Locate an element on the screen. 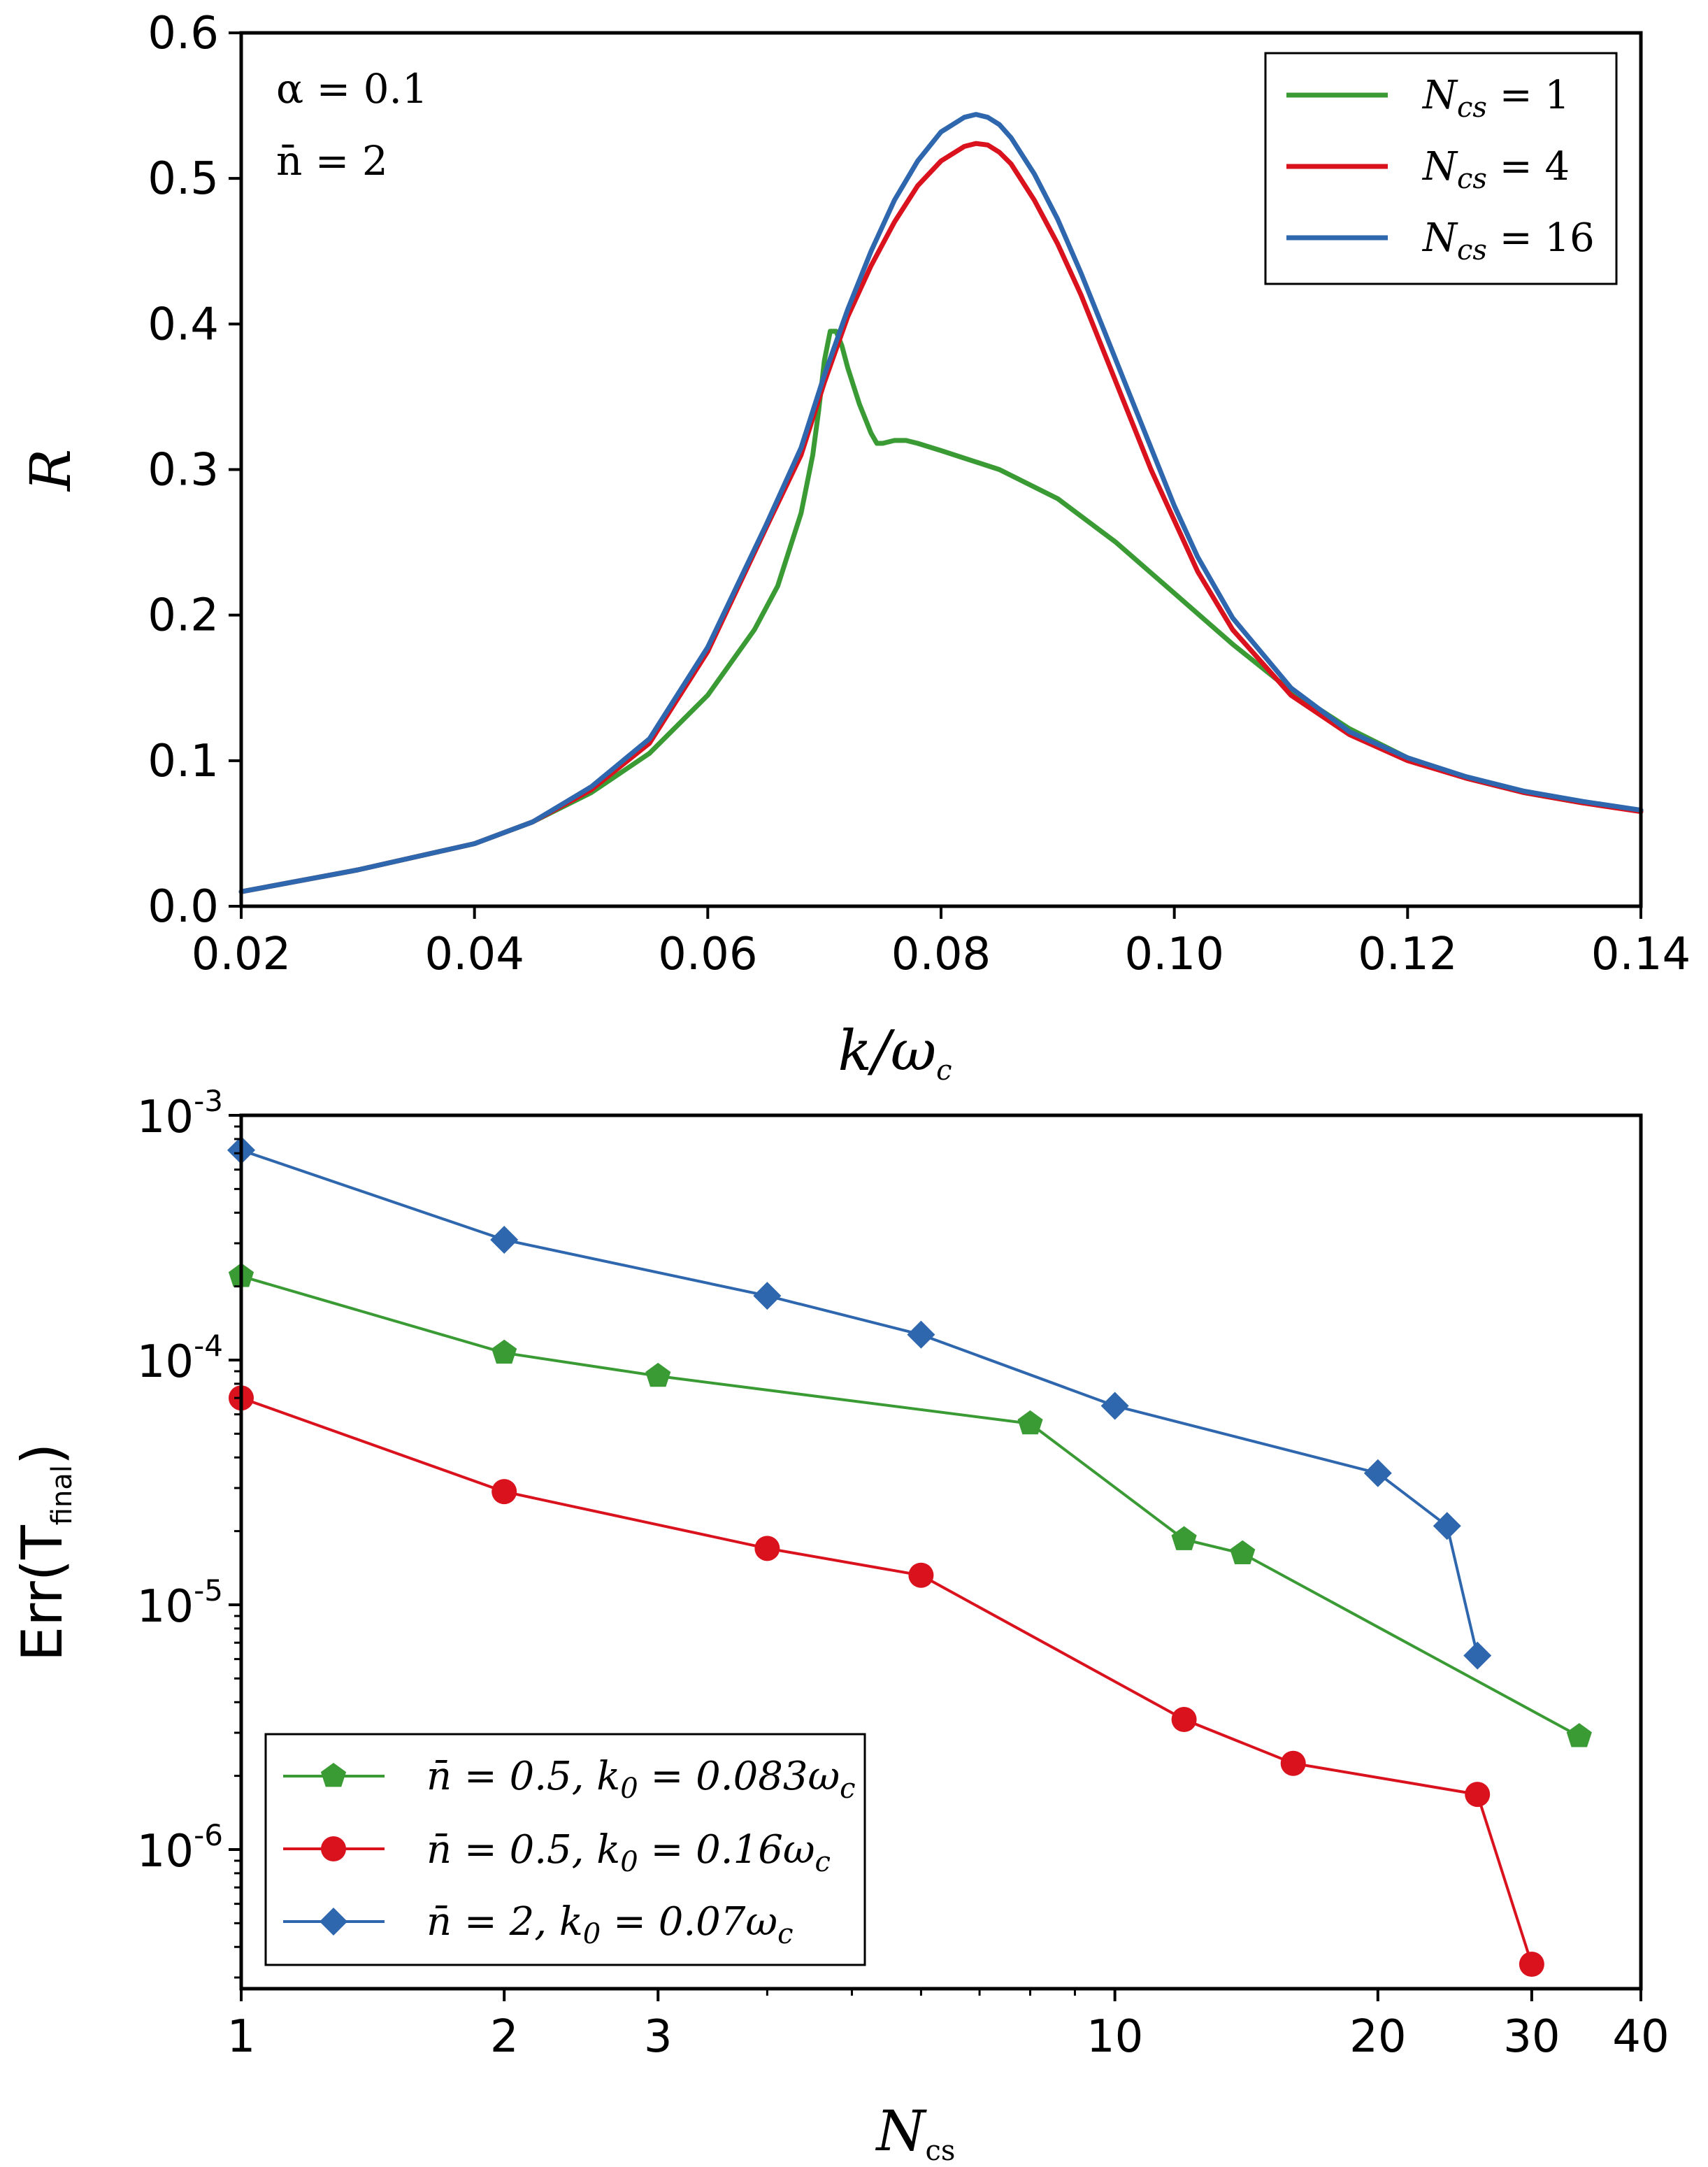  bottom-x-tick-label: 20 is located at coordinates (1377, 2037).